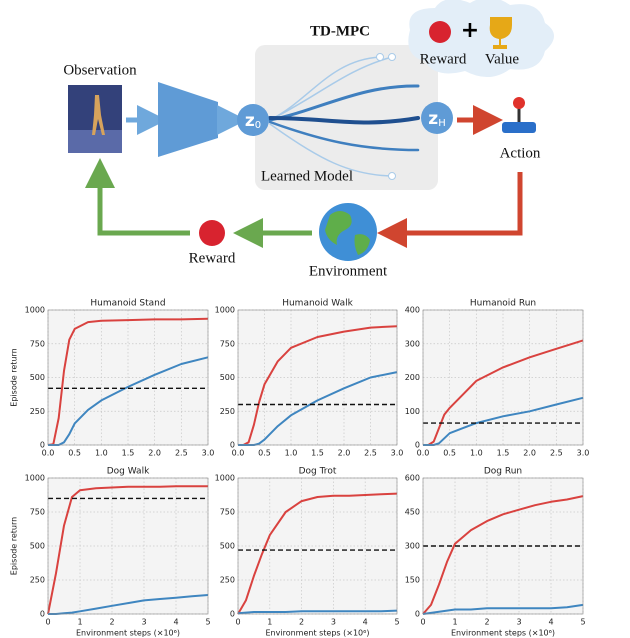 The width and height of the screenshot is (630, 638). I want to click on model-label: Learned Model, so click(307, 176).